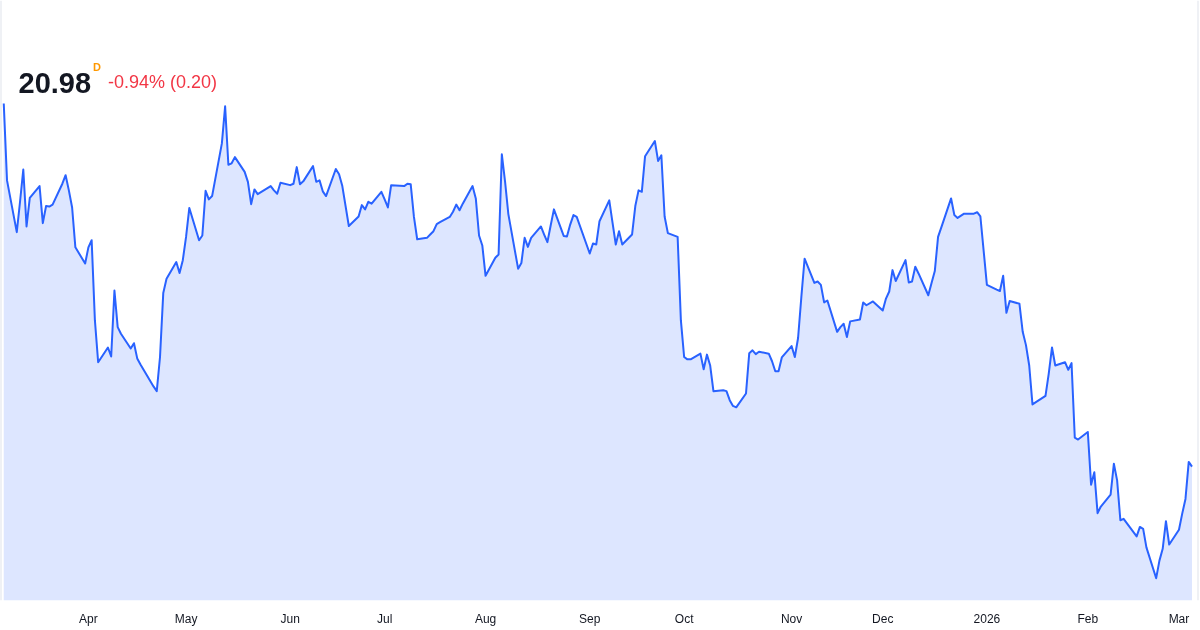  What do you see at coordinates (590, 618) in the screenshot?
I see `x-tick-label: Sep` at bounding box center [590, 618].